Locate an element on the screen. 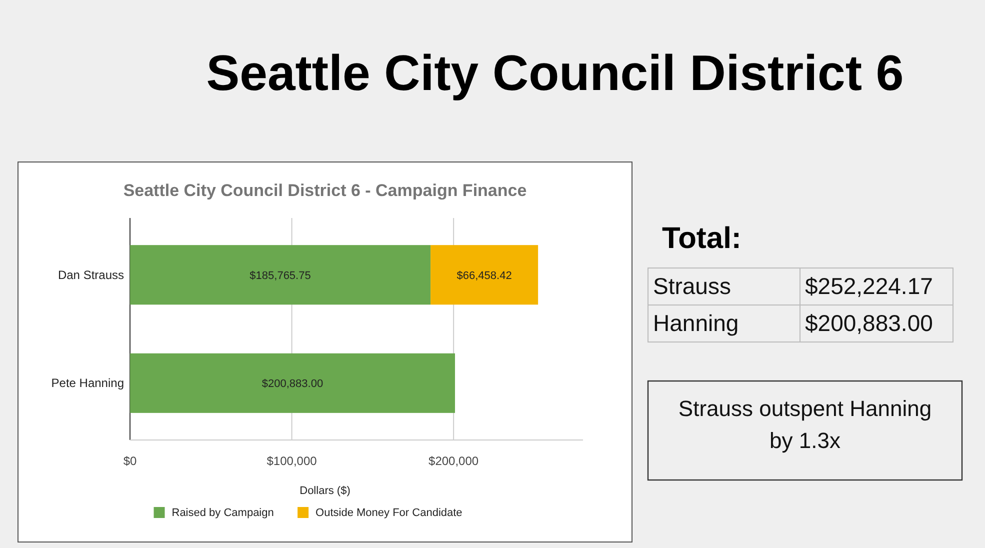  x-tick-label: $200,000 is located at coordinates (453, 461).